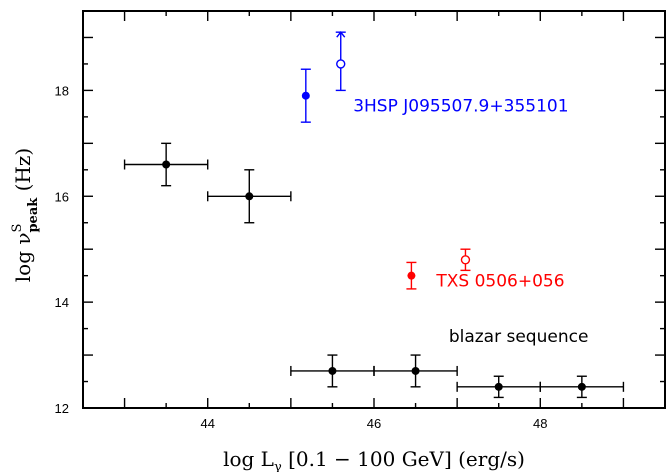  What do you see at coordinates (23, 238) in the screenshot?
I see `y-axis-label-nu: ν` at bounding box center [23, 238].